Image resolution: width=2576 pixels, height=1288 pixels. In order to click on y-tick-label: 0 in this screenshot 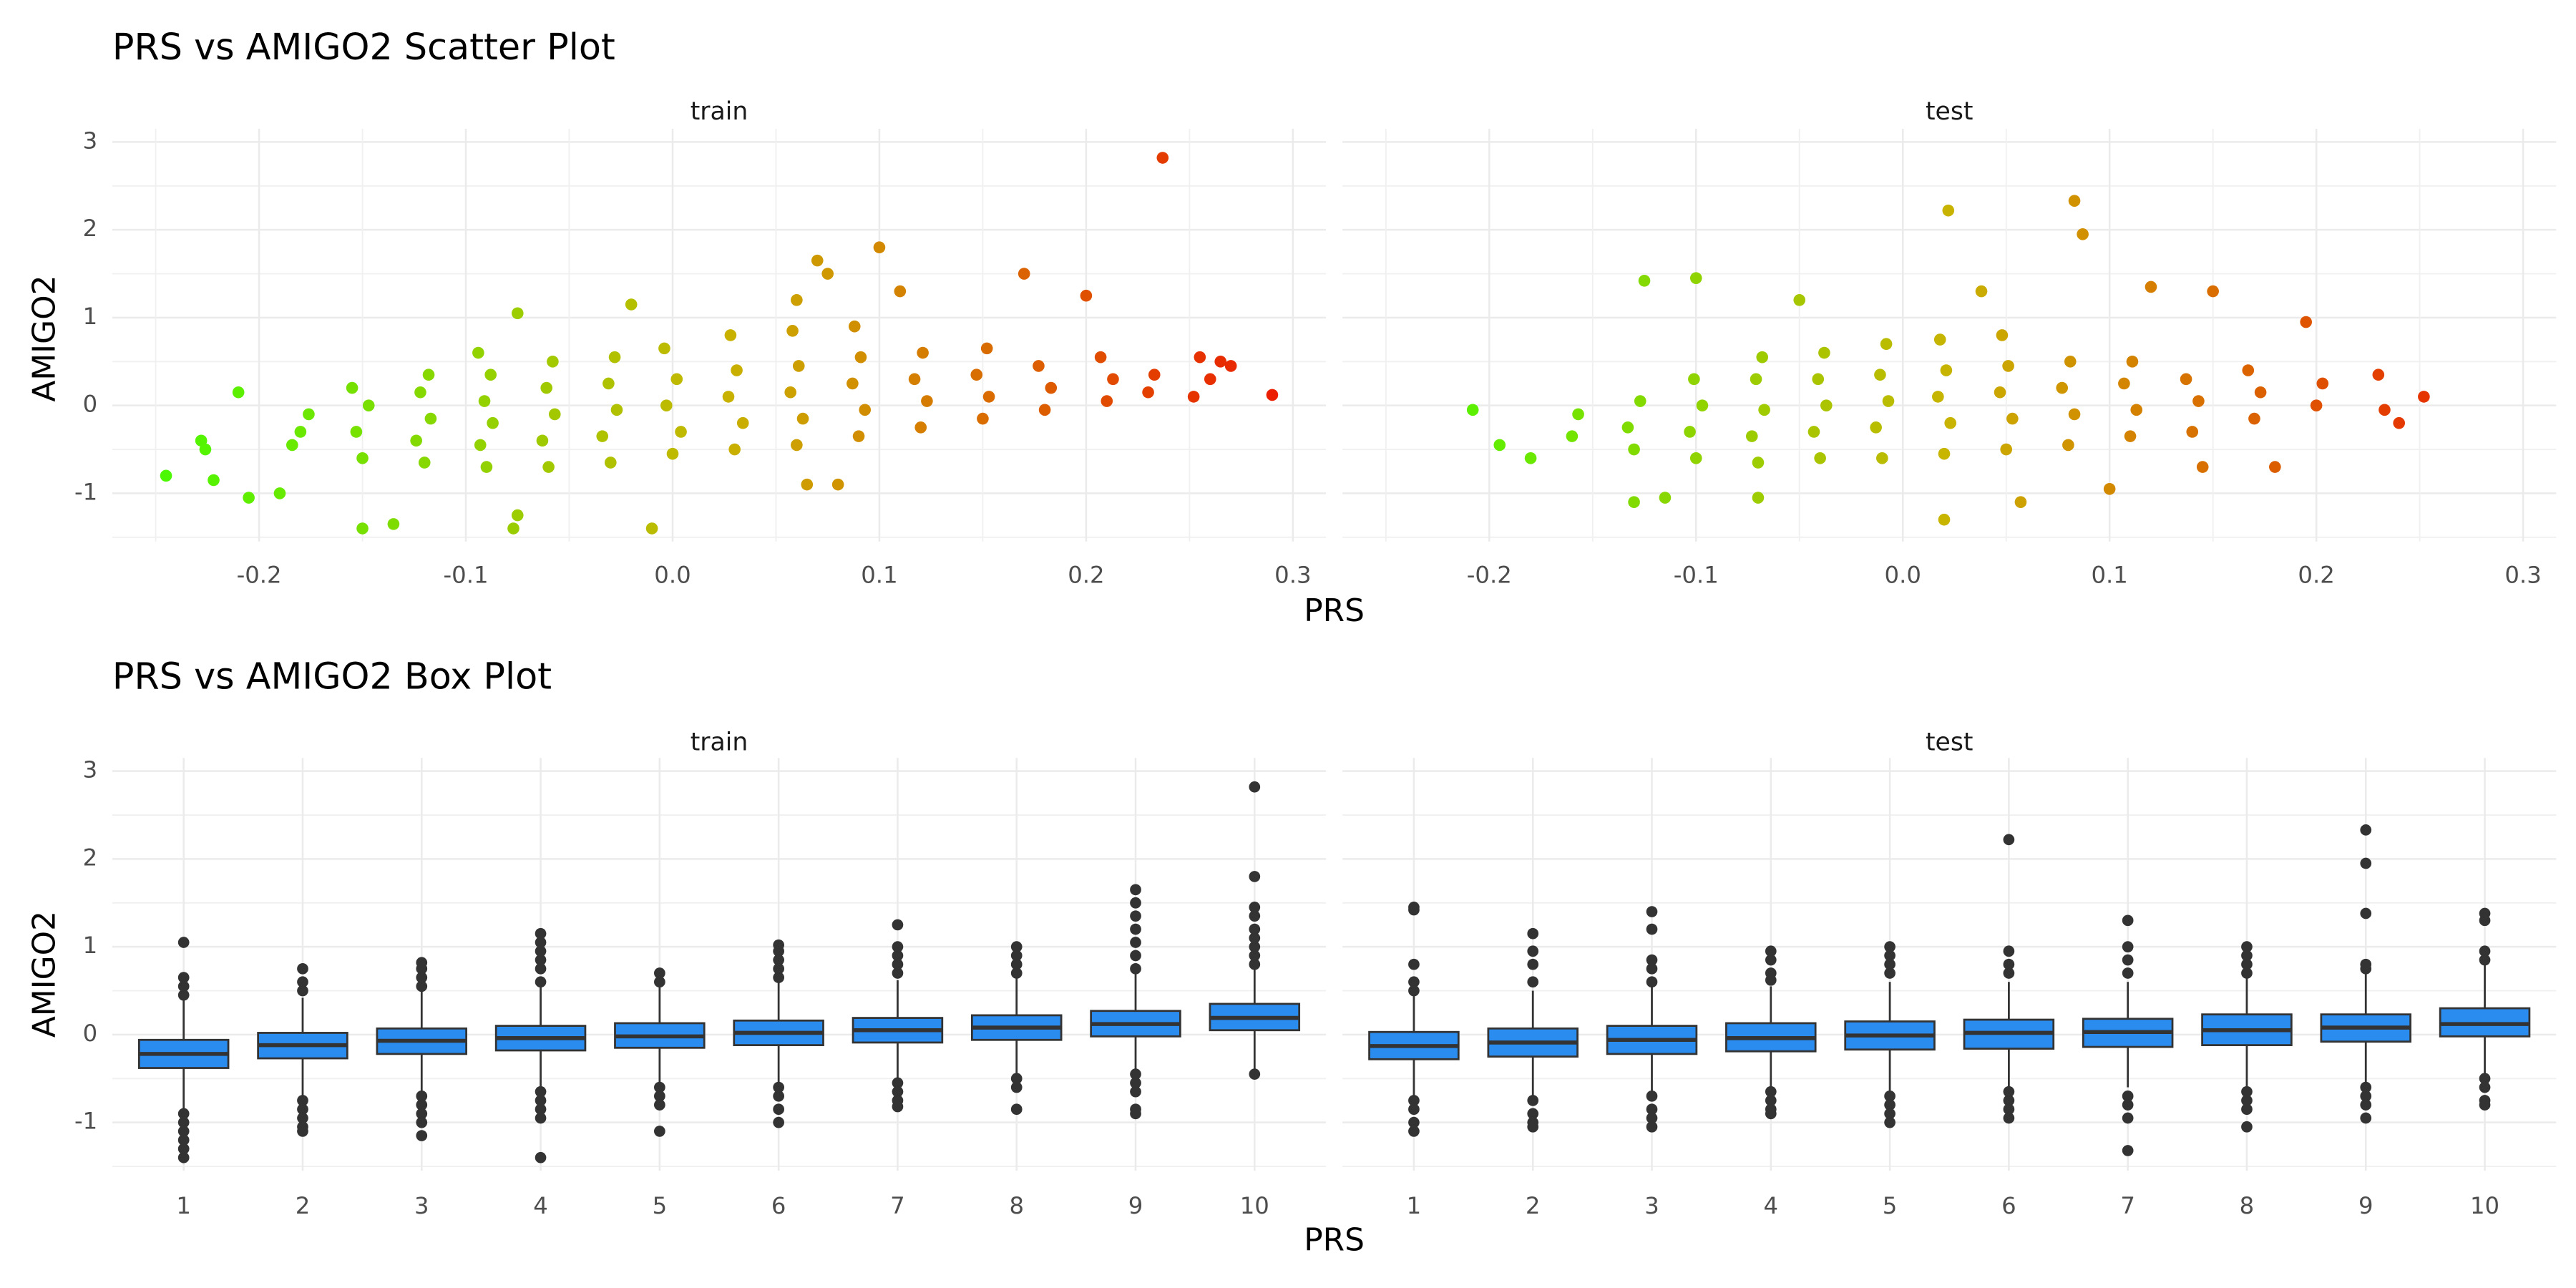, I will do `click(90, 404)`.